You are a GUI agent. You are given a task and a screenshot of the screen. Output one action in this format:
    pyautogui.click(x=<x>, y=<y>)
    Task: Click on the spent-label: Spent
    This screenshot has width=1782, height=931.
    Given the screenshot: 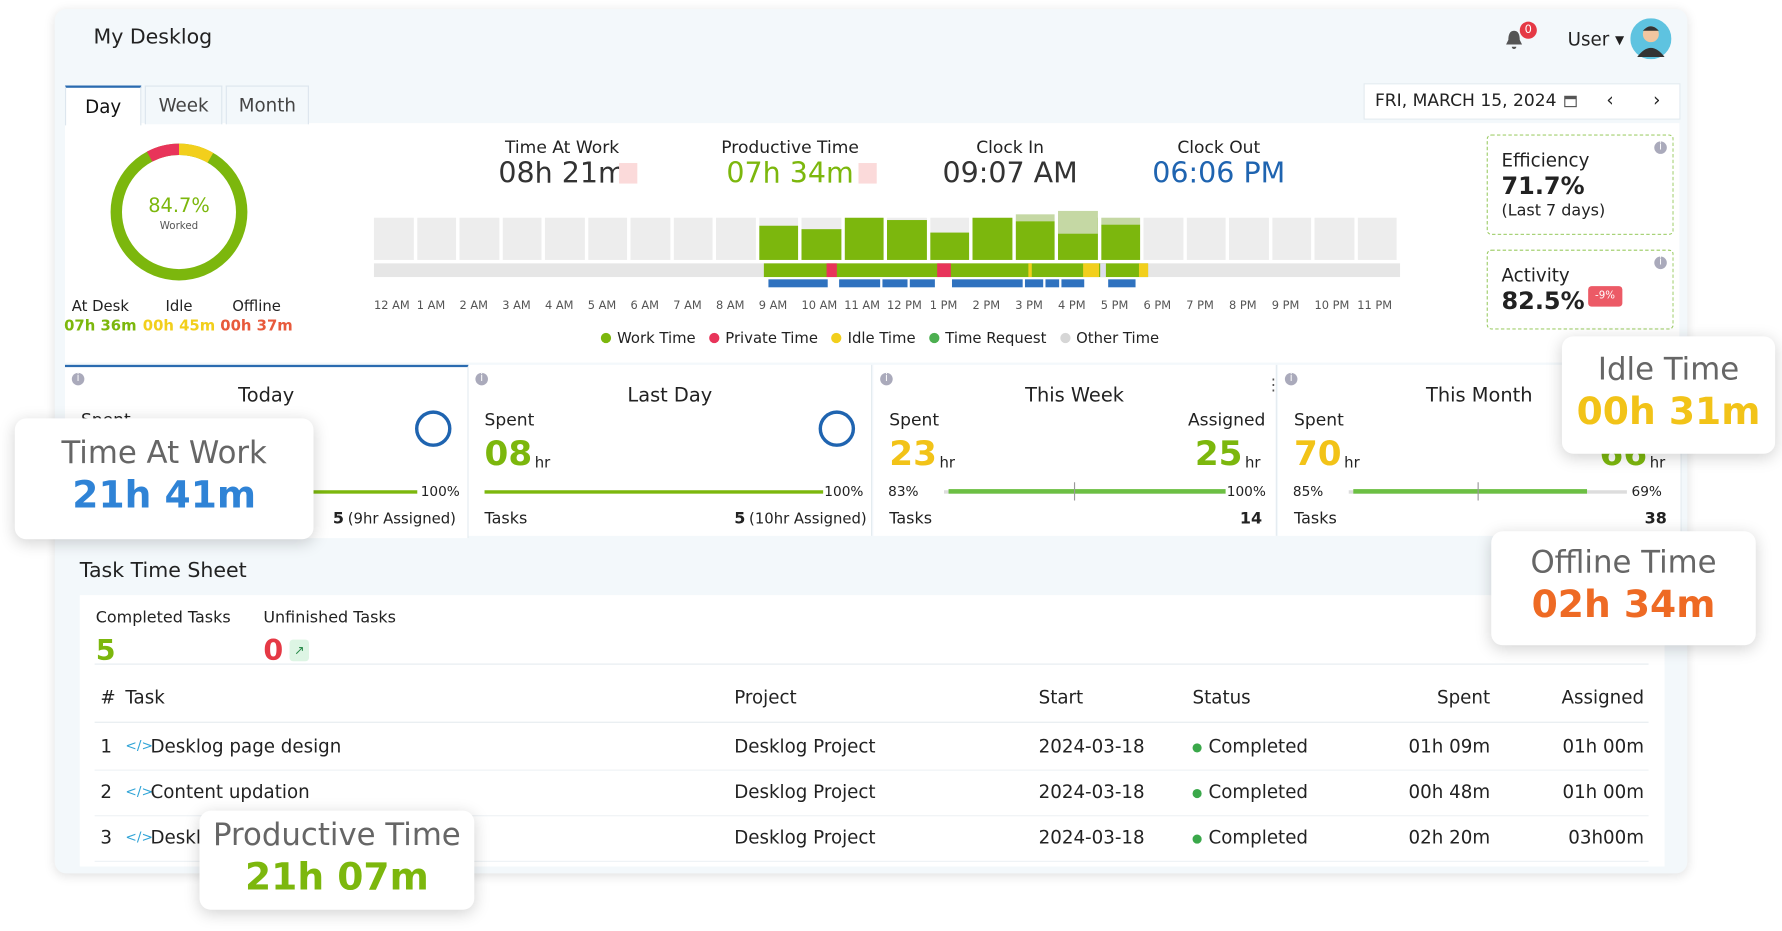 What is the action you would take?
    pyautogui.click(x=1319, y=419)
    